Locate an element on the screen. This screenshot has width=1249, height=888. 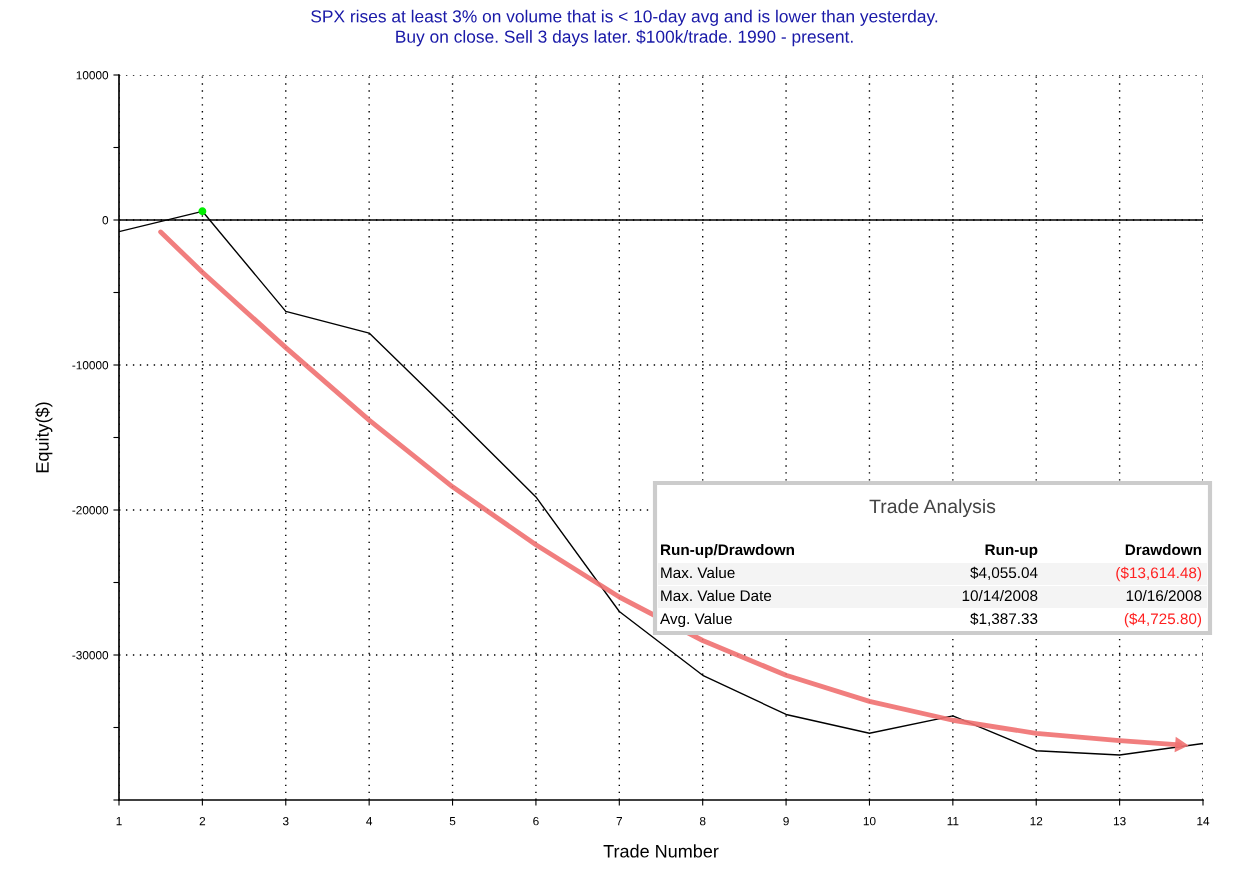
x-tick-label: 6 is located at coordinates (536, 821).